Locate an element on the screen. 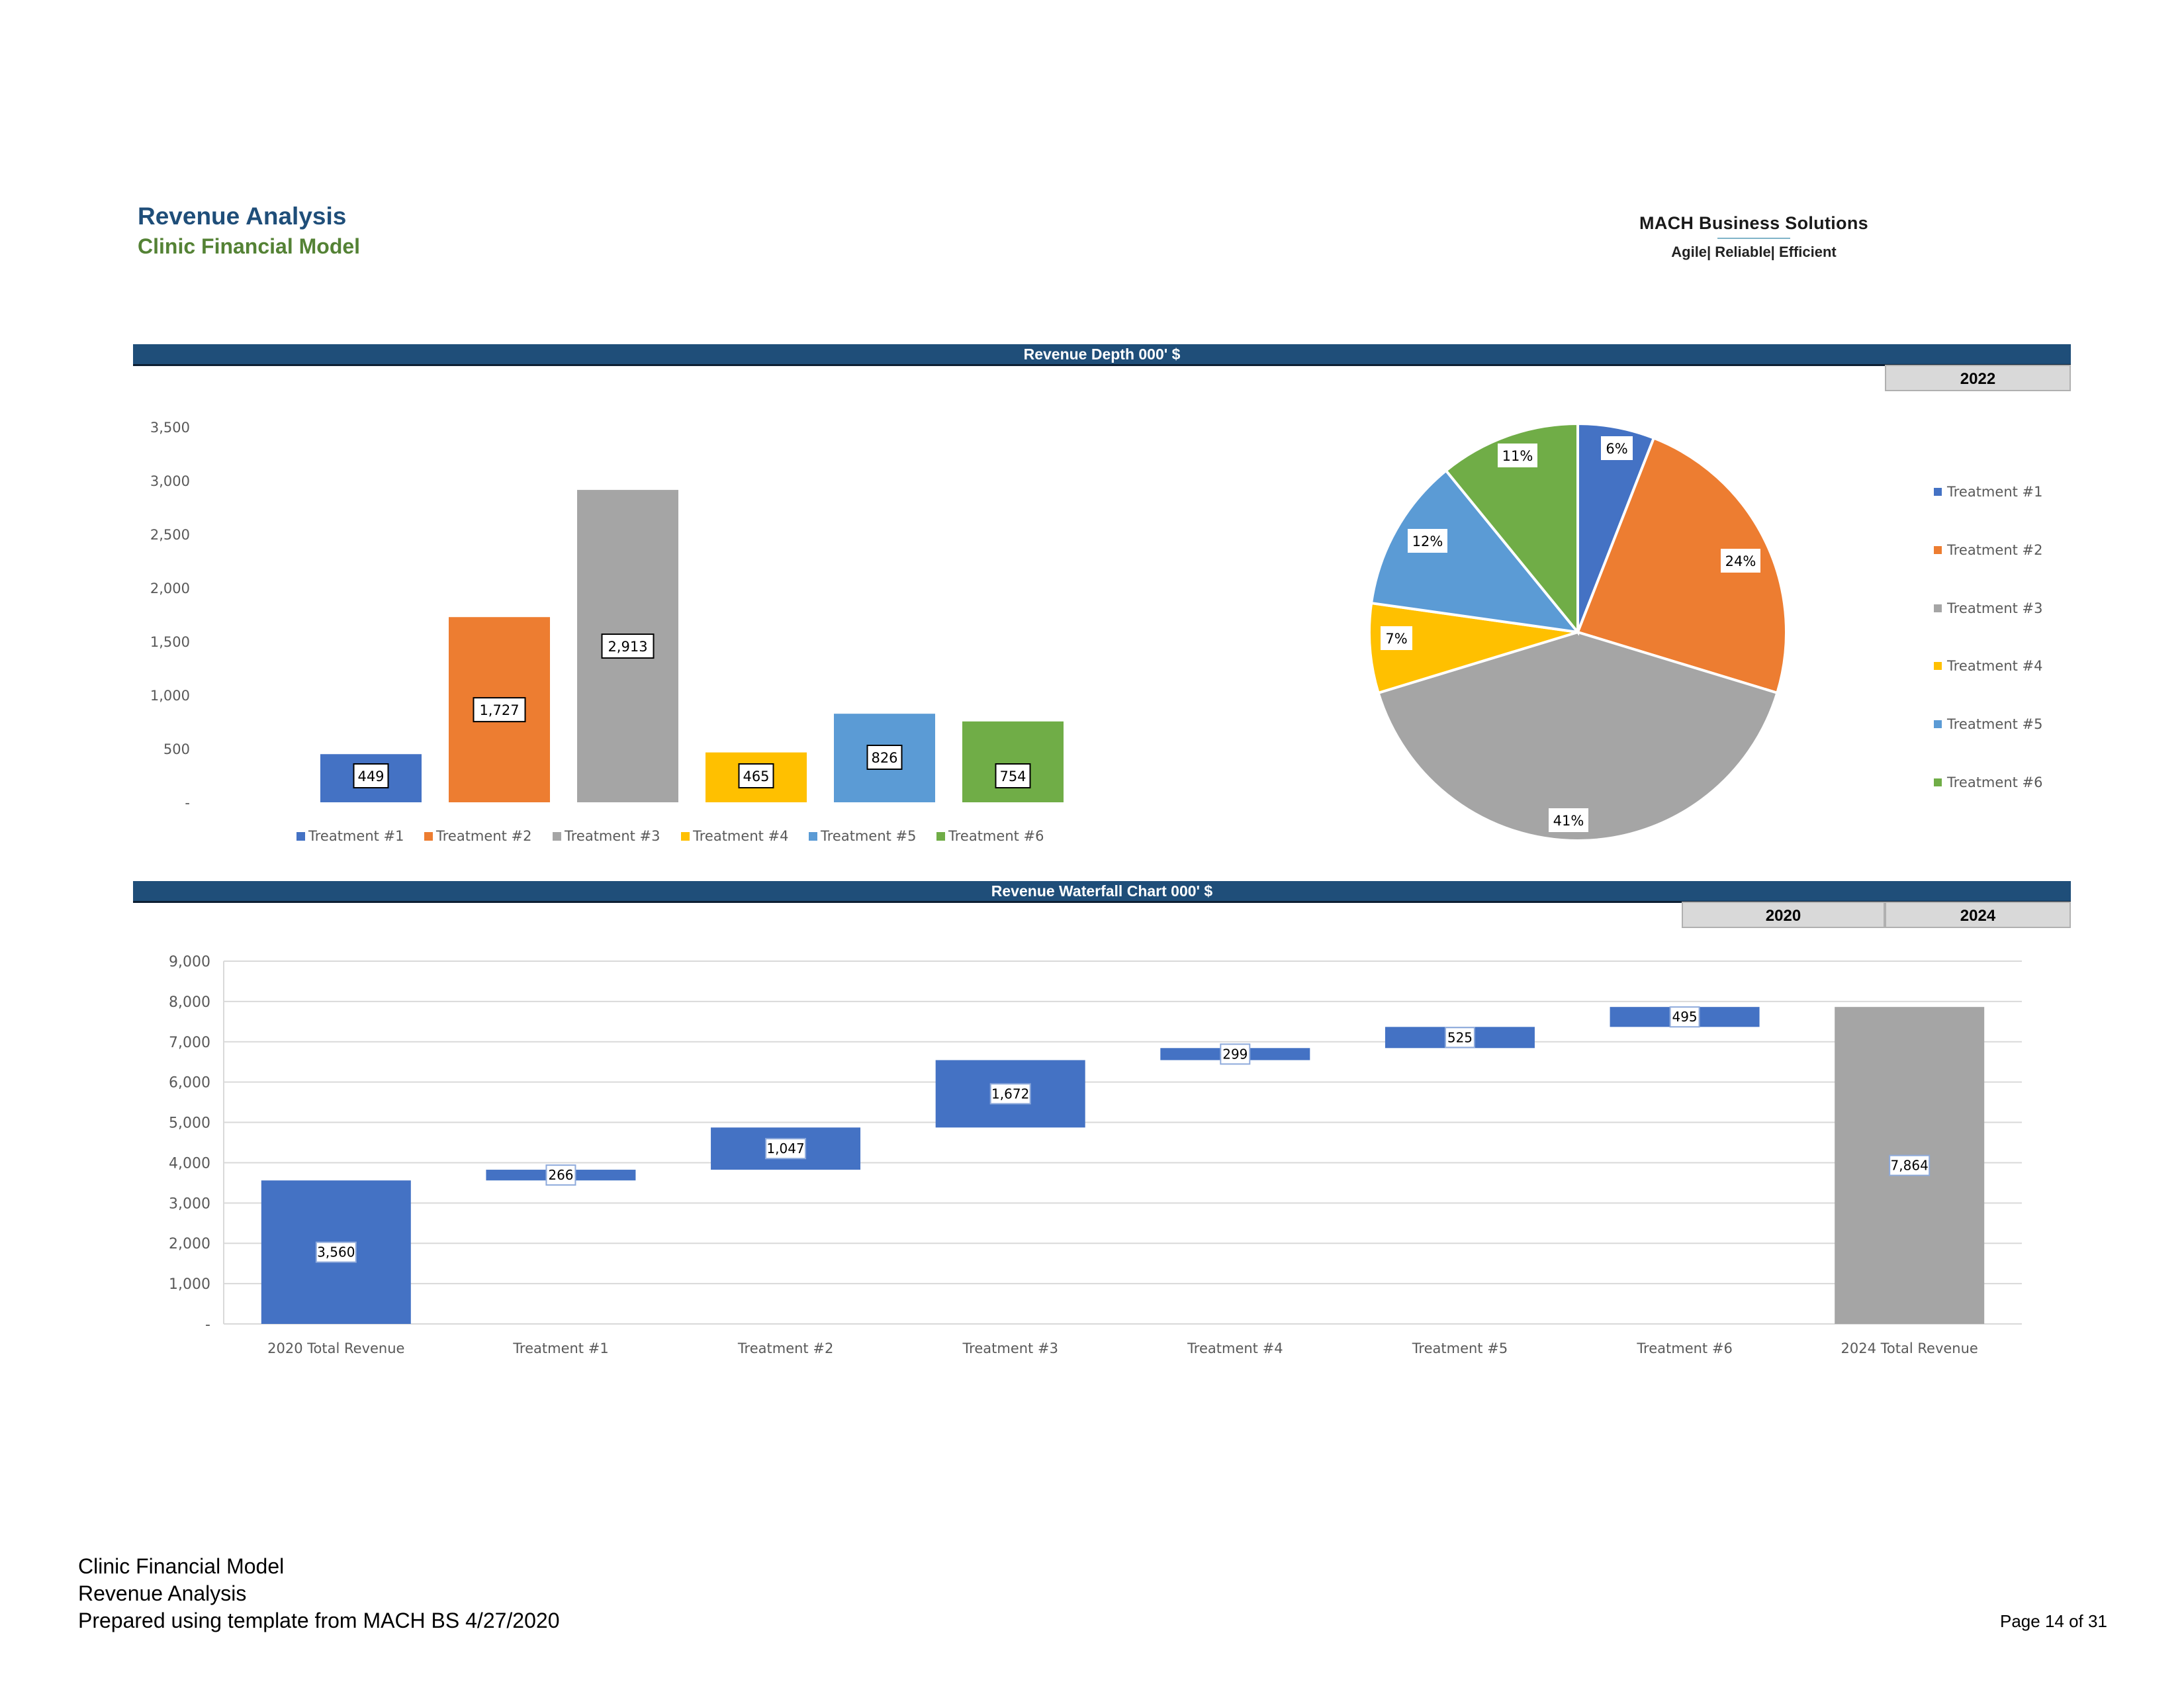  data-label: 449 is located at coordinates (370, 776).